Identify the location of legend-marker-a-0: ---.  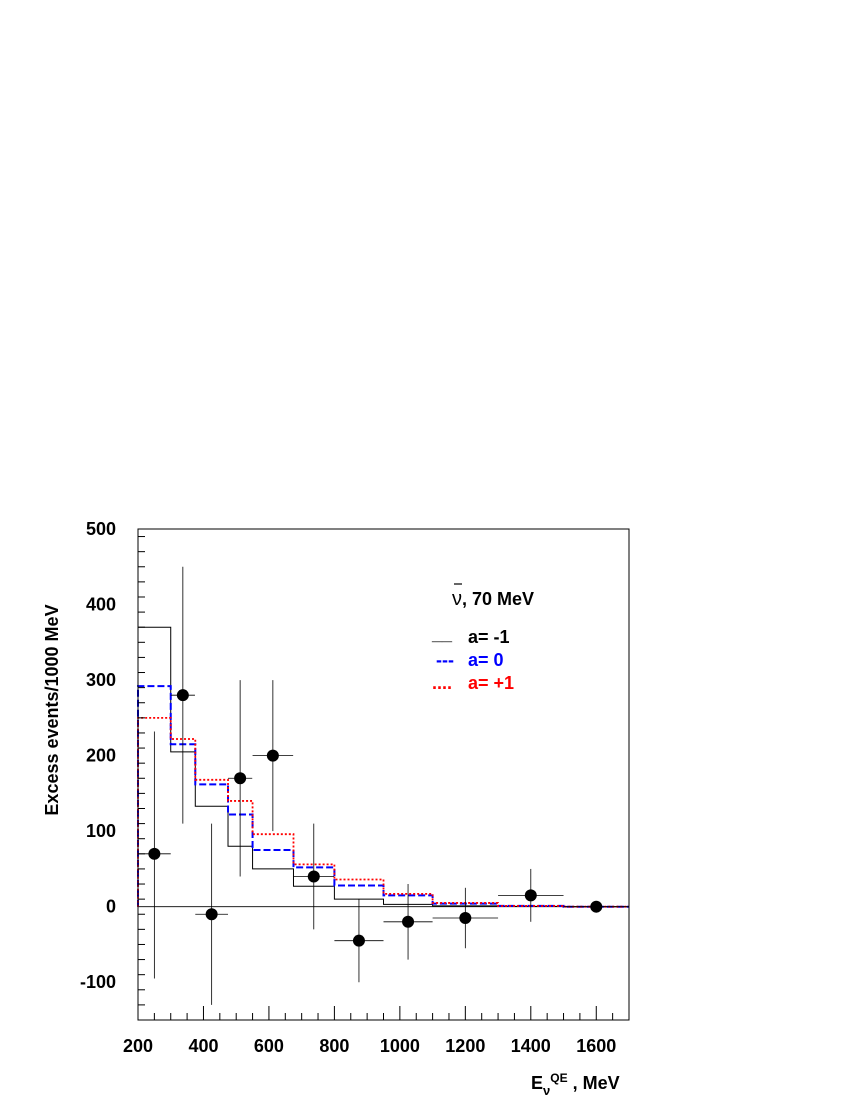
(445, 660).